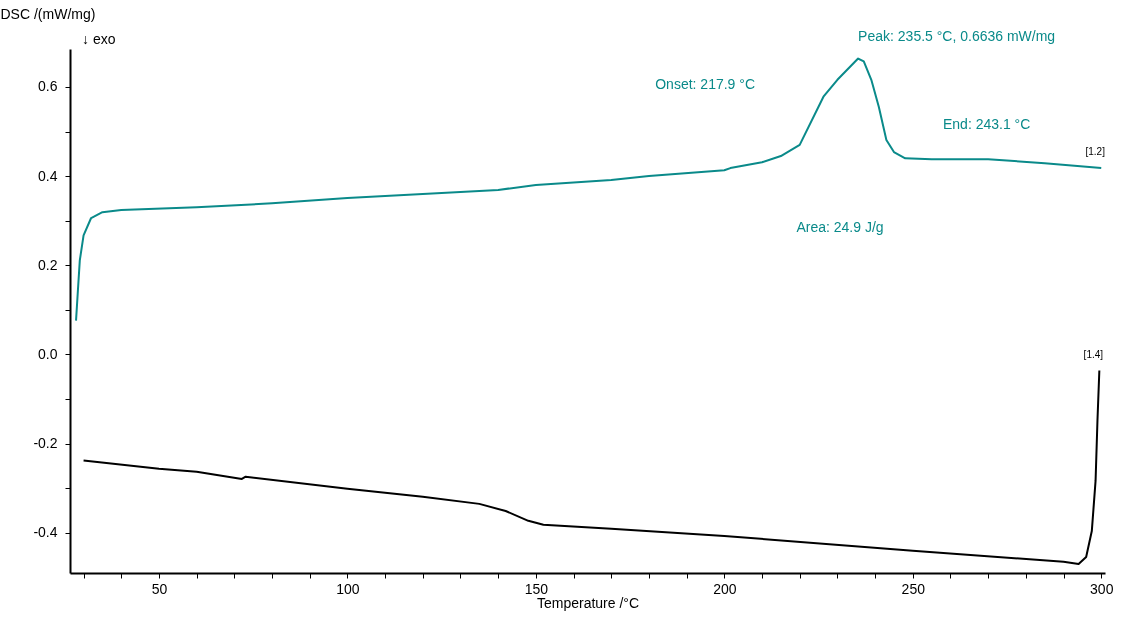 This screenshot has width=1127, height=619. What do you see at coordinates (48, 264) in the screenshot?
I see `y-tick-label: 0.2` at bounding box center [48, 264].